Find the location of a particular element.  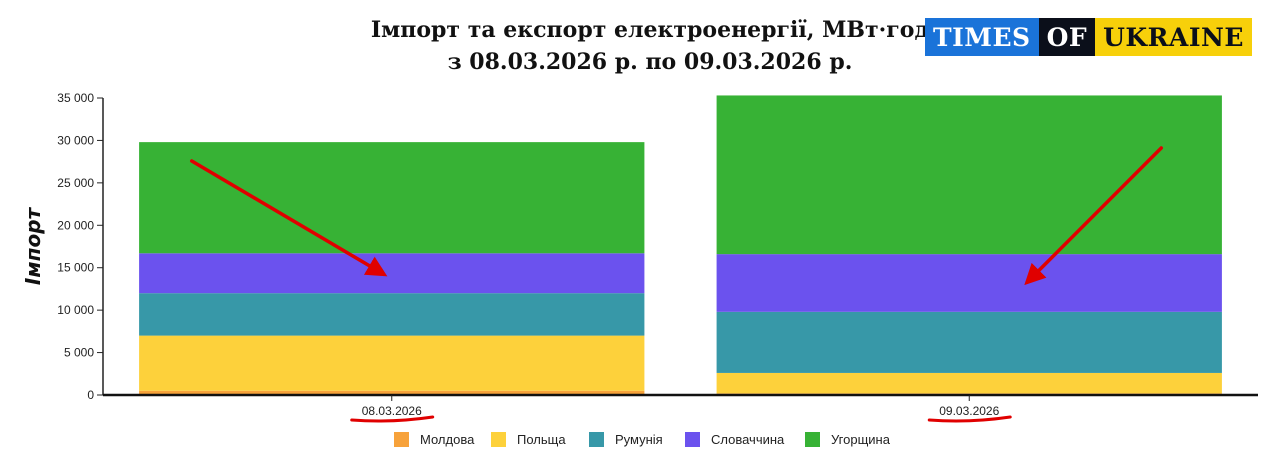

legend-label-4: Словаччина is located at coordinates (748, 439).